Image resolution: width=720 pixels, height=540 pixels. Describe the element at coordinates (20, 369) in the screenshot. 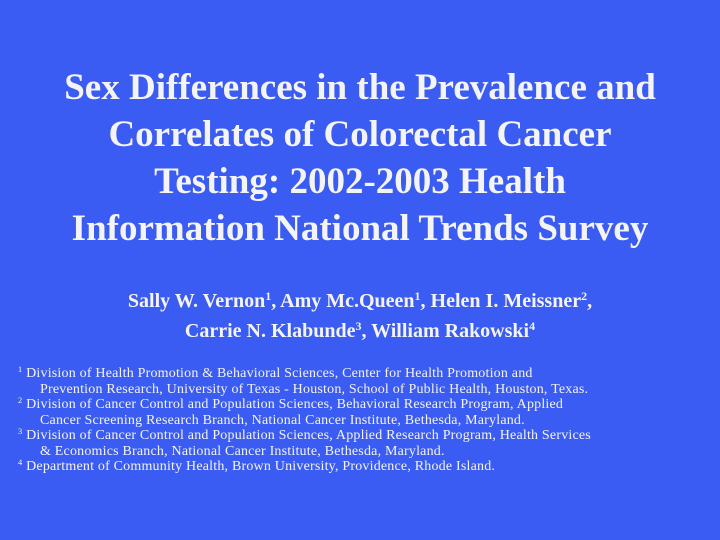

I see `affiliation-number: 1` at that location.